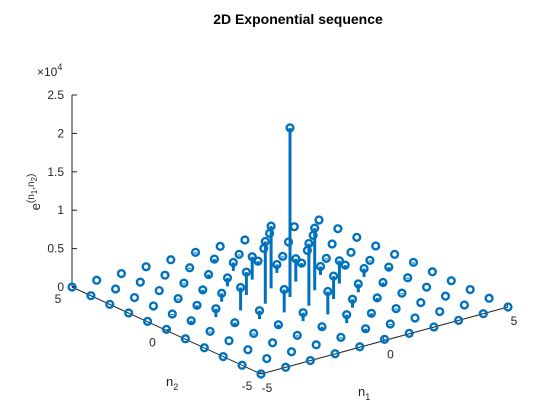  Describe the element at coordinates (58, 299) in the screenshot. I see `y-tick-label: 5` at that location.